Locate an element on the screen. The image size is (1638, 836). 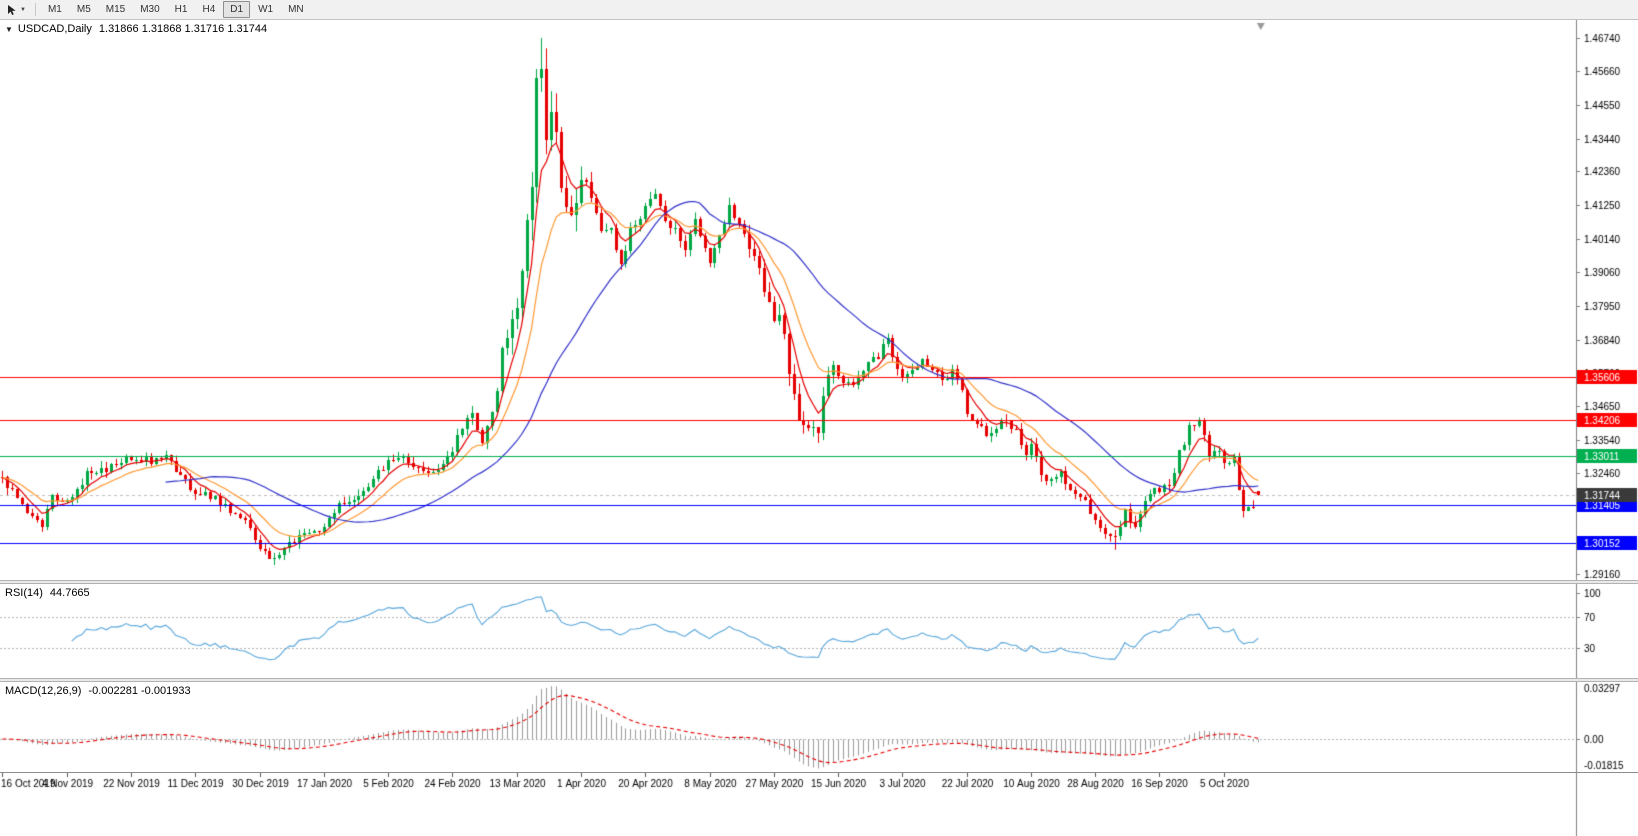
timeframe-button-m15: M15 is located at coordinates (115, 9).